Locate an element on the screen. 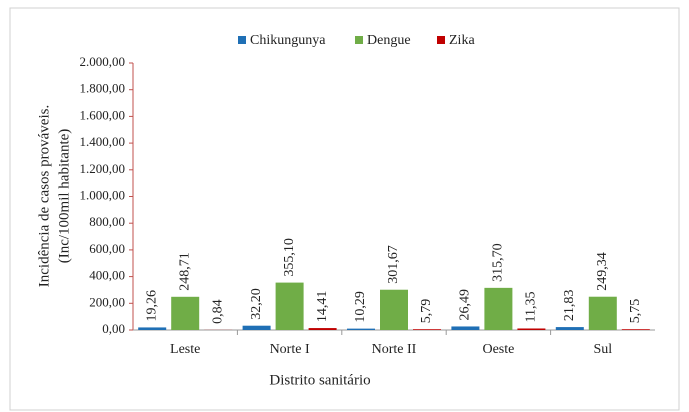 This screenshot has width=689, height=412. x-tick-label: Sul is located at coordinates (602, 349).